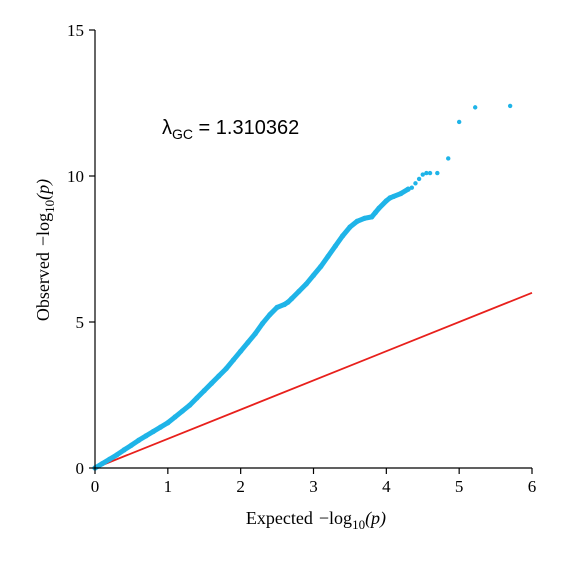 The image size is (562, 562). What do you see at coordinates (45, 250) in the screenshot?
I see `y-axis-title: Observed−log10(p)` at bounding box center [45, 250].